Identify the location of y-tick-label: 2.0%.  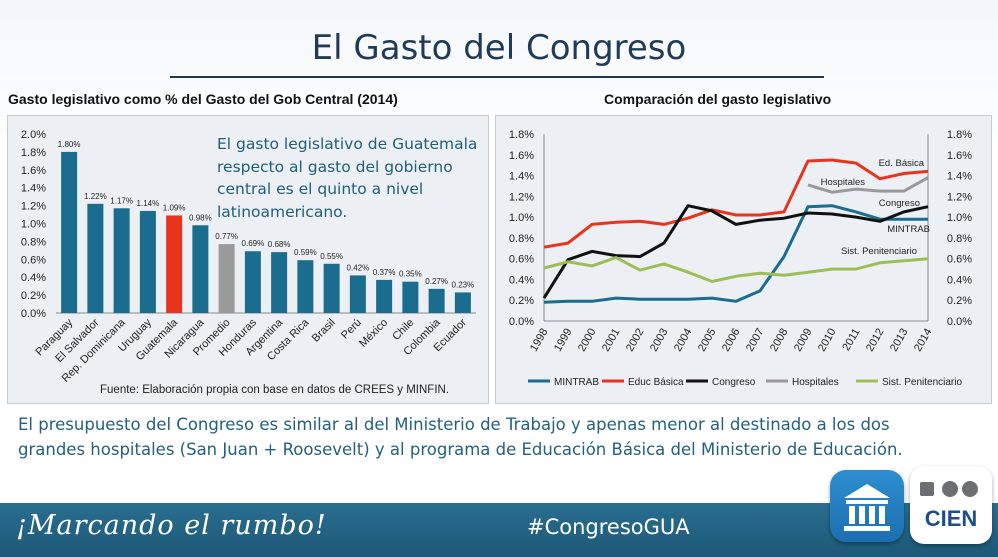
(33, 135).